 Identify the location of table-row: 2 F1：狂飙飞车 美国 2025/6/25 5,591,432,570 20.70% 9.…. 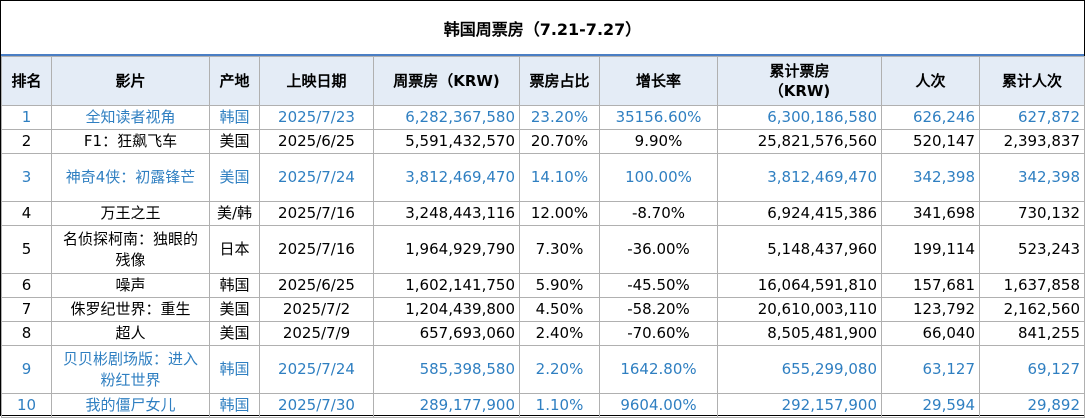
(543, 141).